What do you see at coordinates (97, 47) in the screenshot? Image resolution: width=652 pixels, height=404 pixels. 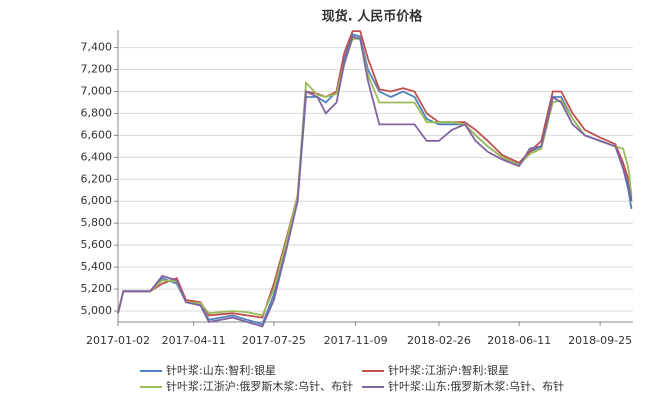 I see `y-tick-label: 7,400` at bounding box center [97, 47].